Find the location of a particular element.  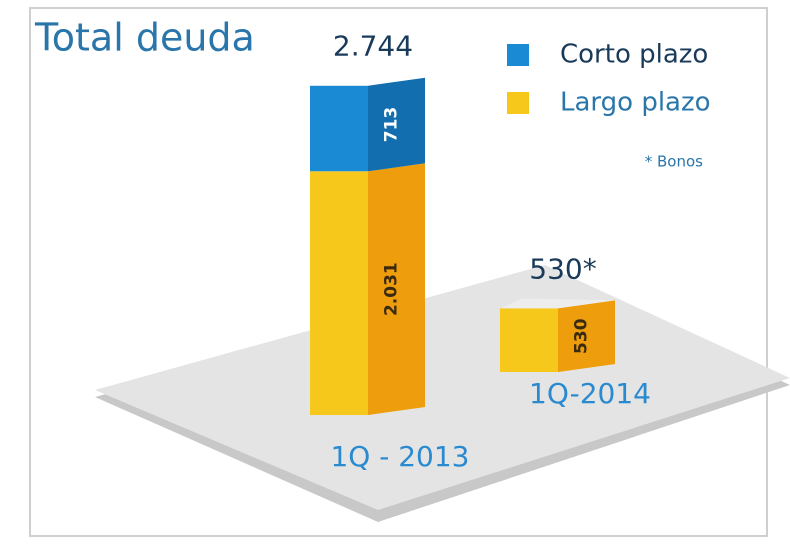

legend-label: Largo plazo is located at coordinates (635, 103).